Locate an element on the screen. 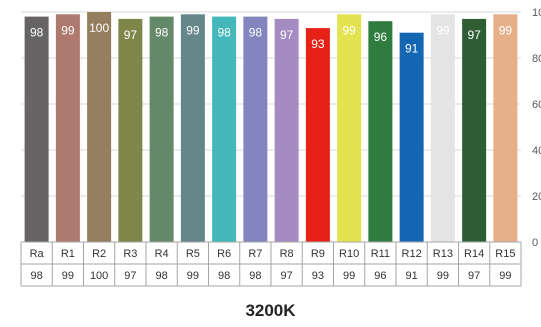 The image size is (541, 327). bar-r14 is located at coordinates (474, 130).